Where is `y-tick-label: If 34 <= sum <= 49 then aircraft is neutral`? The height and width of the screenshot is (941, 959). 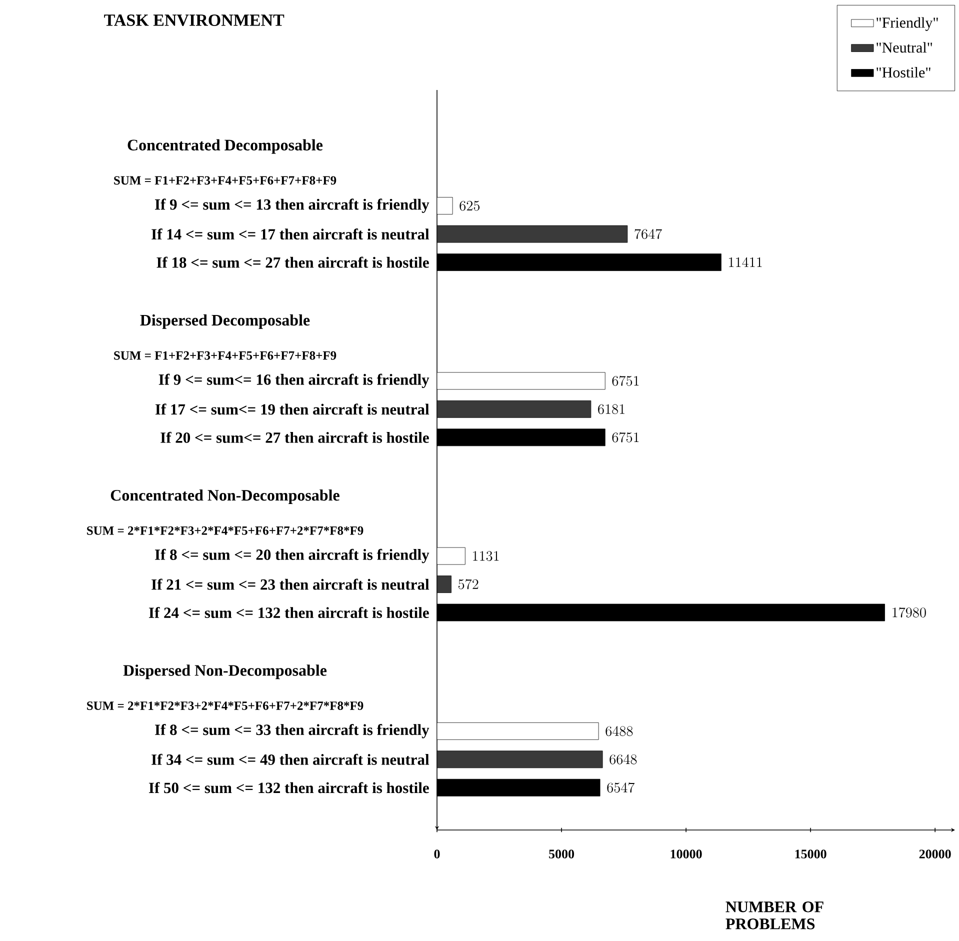
y-tick-label: If 34 <= sum <= 49 then aircraft is neutral is located at coordinates (291, 759).